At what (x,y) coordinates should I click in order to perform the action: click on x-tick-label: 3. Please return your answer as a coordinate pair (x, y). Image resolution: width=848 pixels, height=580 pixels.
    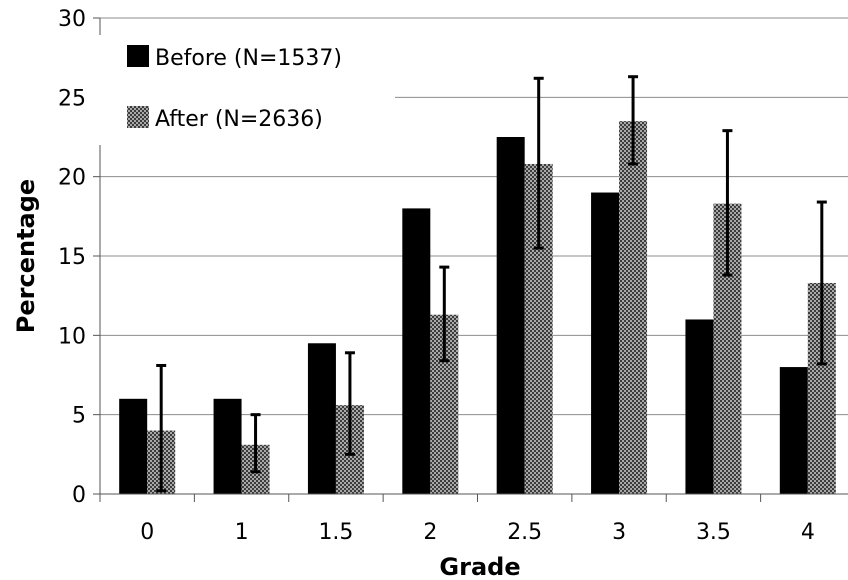
    Looking at the image, I should click on (619, 532).